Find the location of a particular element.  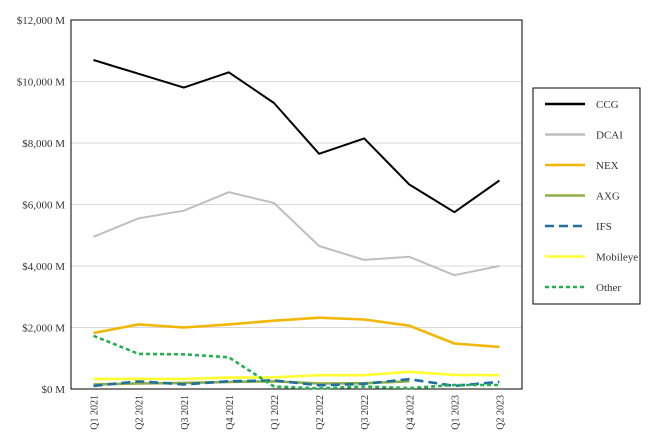

legend-label-dcai: DCAI is located at coordinates (609, 136).